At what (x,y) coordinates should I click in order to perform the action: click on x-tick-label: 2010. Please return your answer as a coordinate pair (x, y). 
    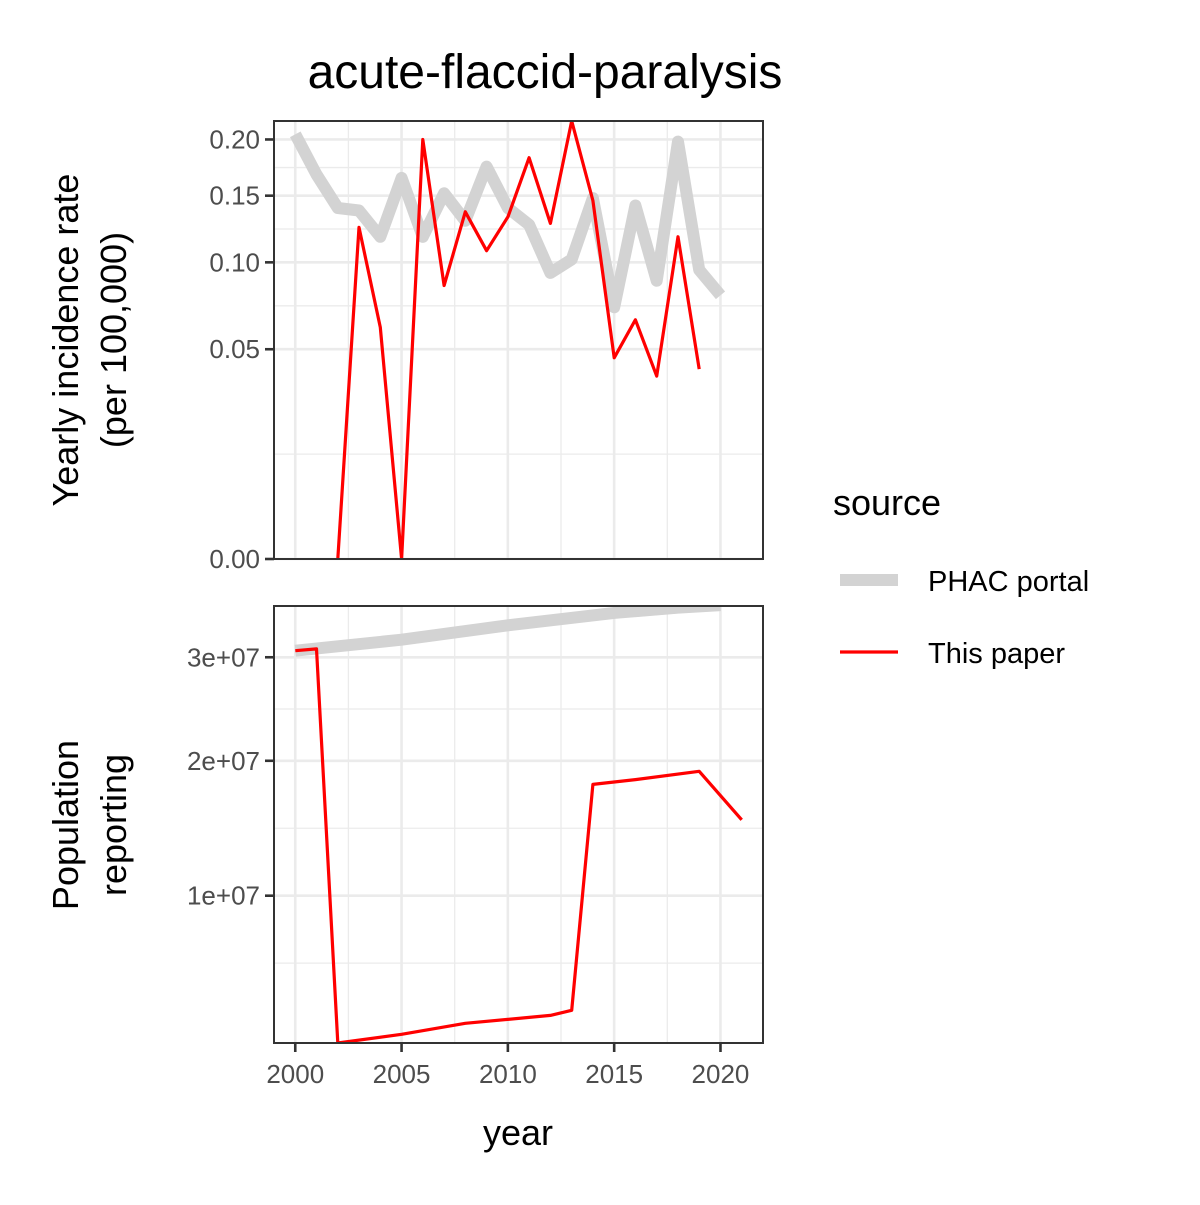
    Looking at the image, I should click on (508, 1074).